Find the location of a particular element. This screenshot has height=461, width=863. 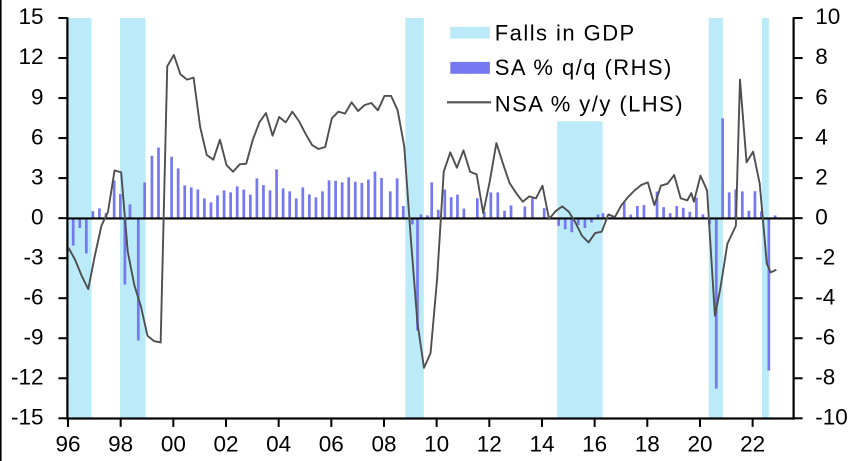

svg-text: 00 is located at coordinates (173, 444).